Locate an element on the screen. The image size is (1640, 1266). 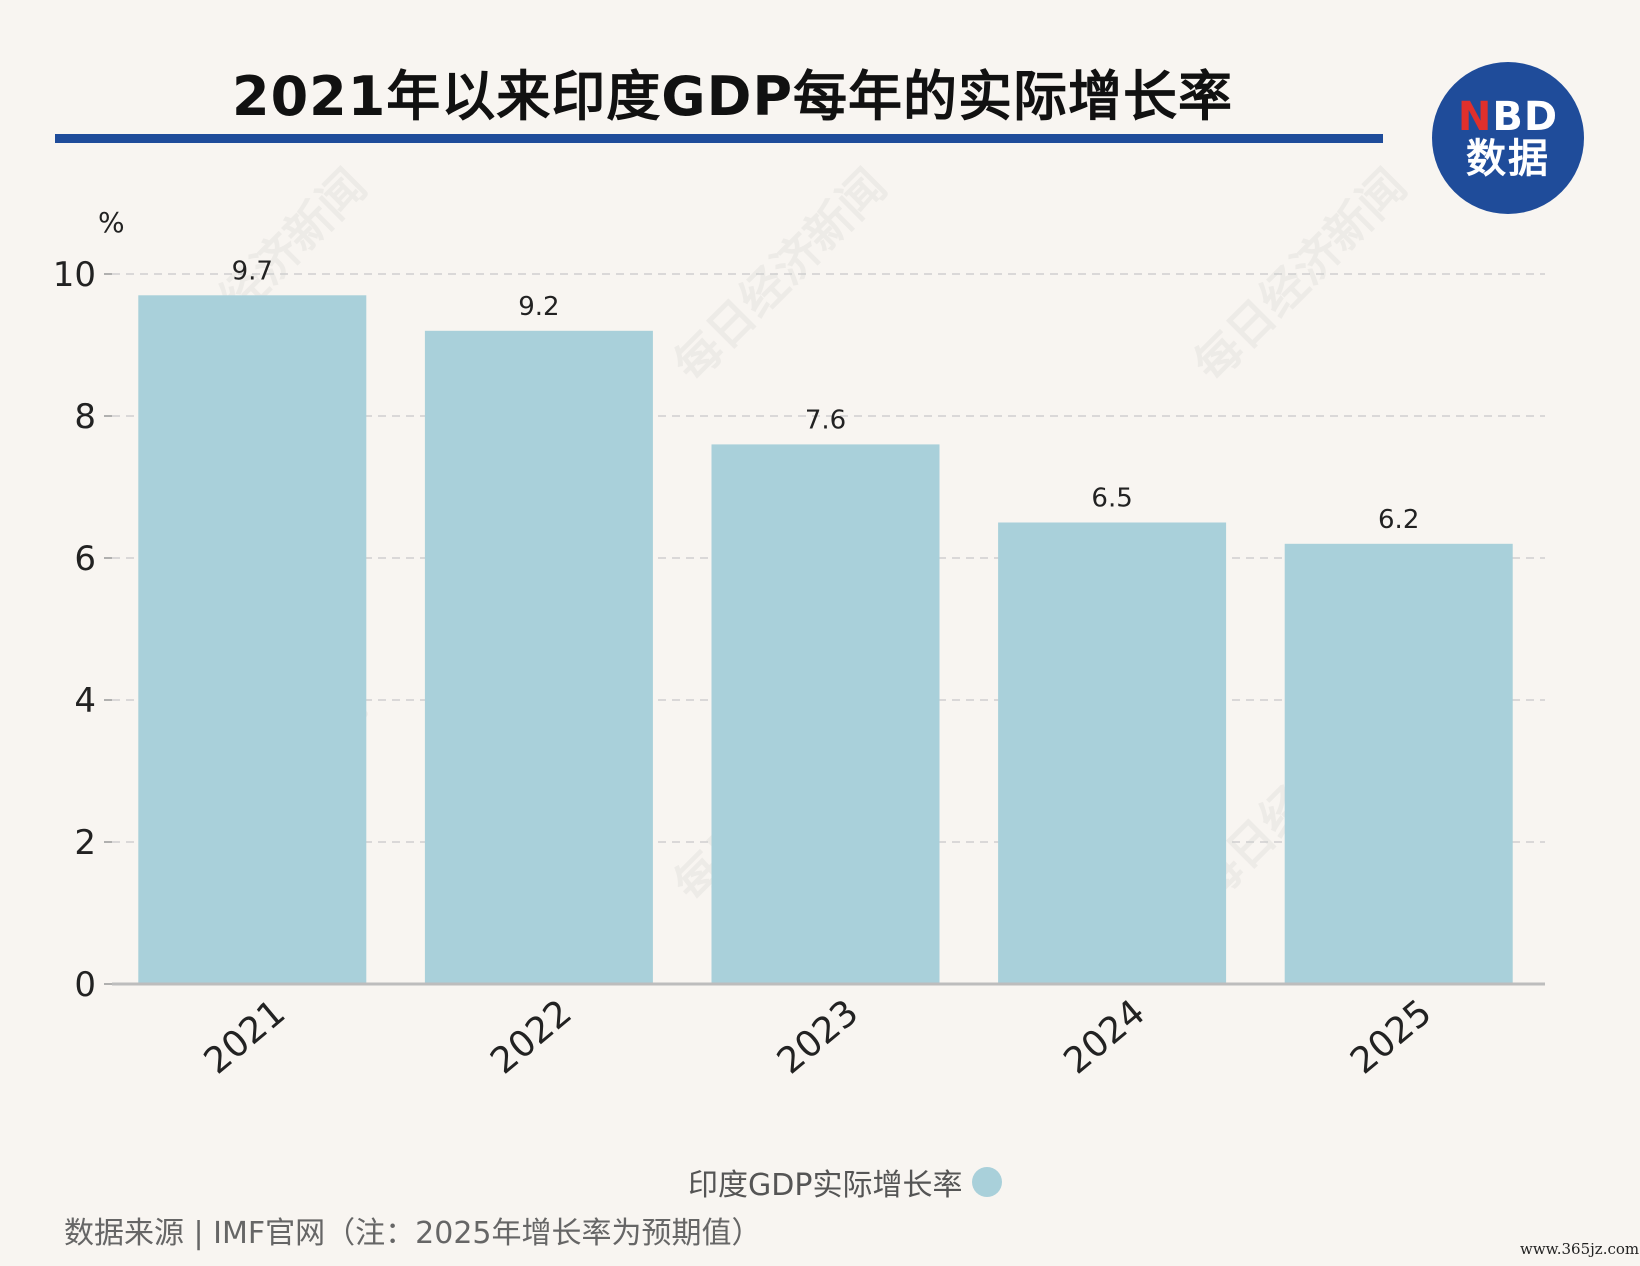
site-url: www.365jz.com is located at coordinates (1580, 1249).